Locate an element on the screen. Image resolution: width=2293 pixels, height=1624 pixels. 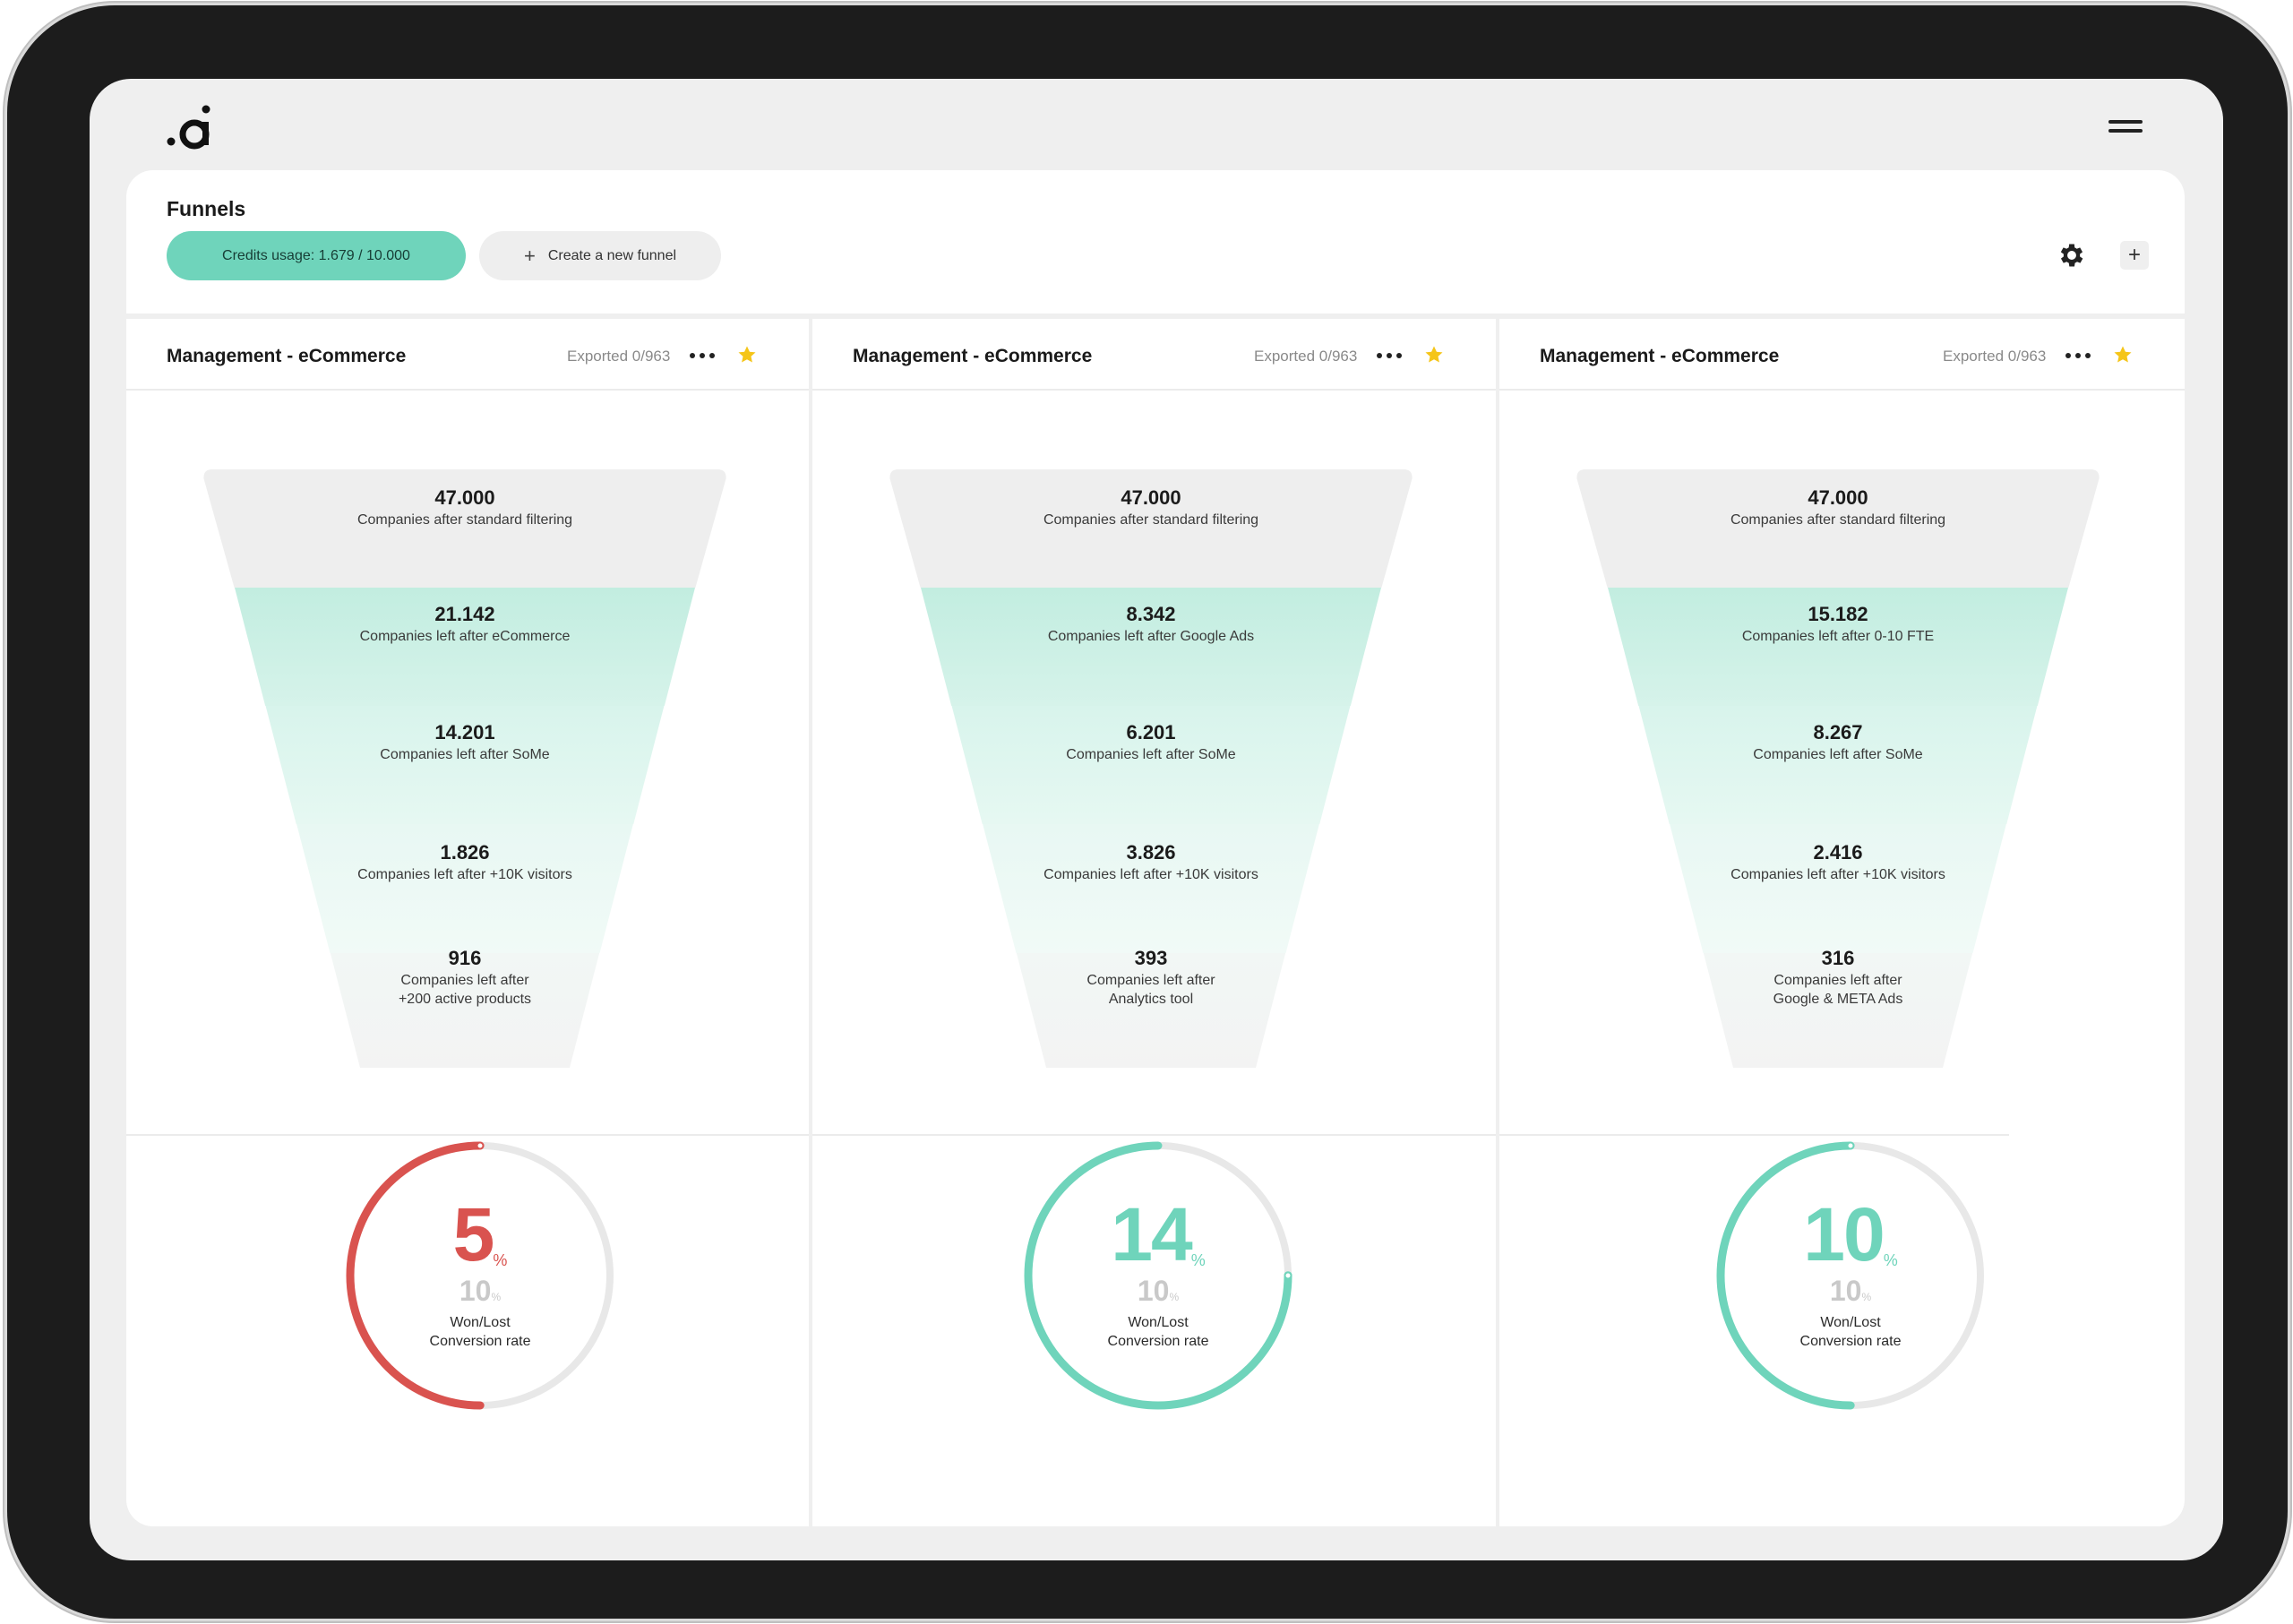
stage-count: 8.267 is located at coordinates (1838, 732).